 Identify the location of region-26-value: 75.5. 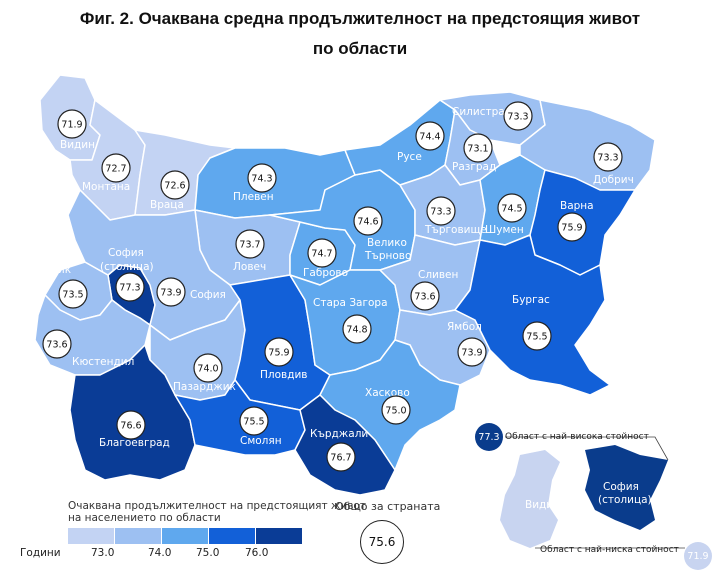
(253, 422).